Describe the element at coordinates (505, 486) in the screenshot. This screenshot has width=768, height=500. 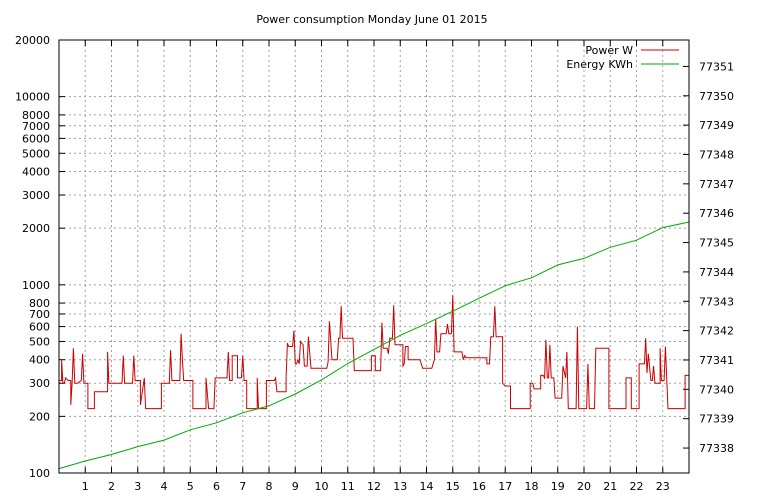
I see `x-tick-label: 17` at that location.